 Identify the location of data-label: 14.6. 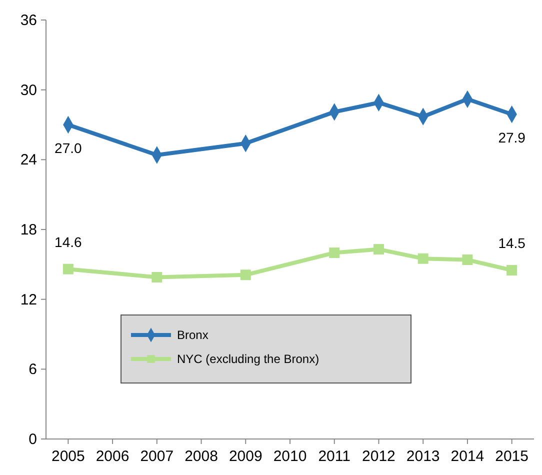
(68, 242).